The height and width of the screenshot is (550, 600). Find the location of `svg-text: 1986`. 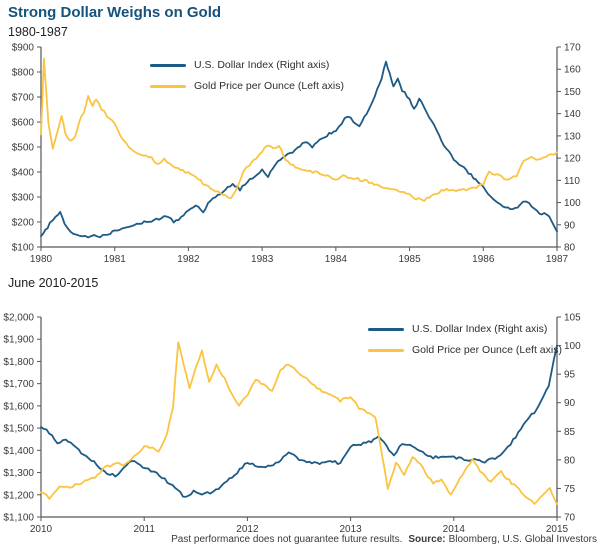

svg-text: 1986 is located at coordinates (483, 259).